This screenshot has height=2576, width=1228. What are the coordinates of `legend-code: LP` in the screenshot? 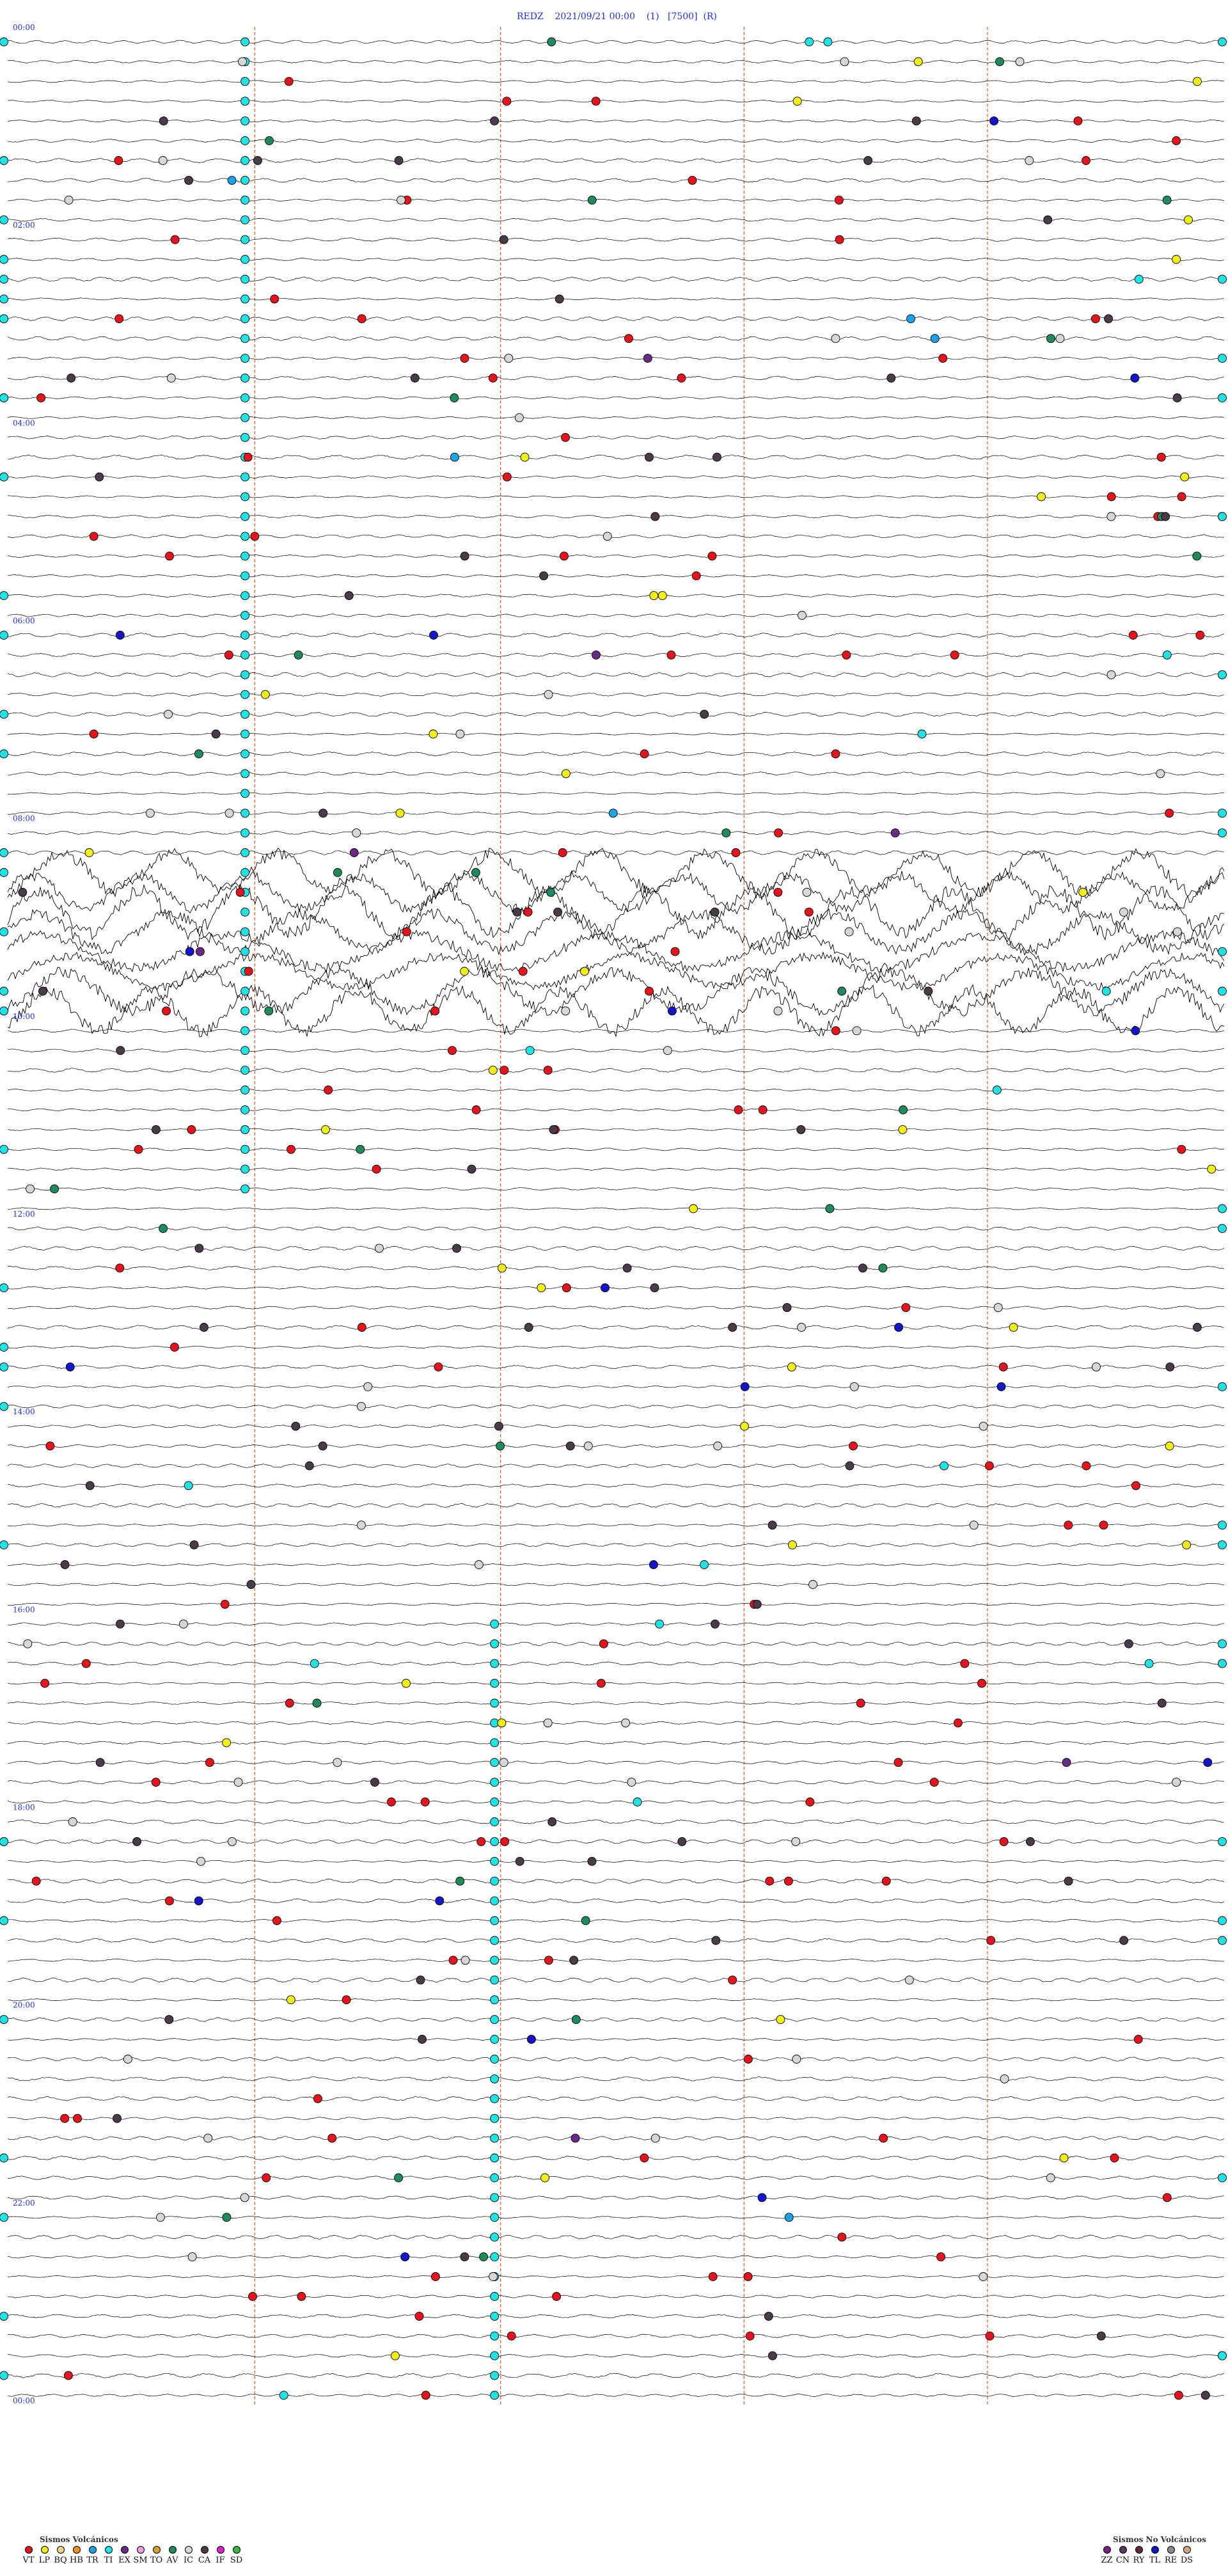 It's located at (44, 2560).